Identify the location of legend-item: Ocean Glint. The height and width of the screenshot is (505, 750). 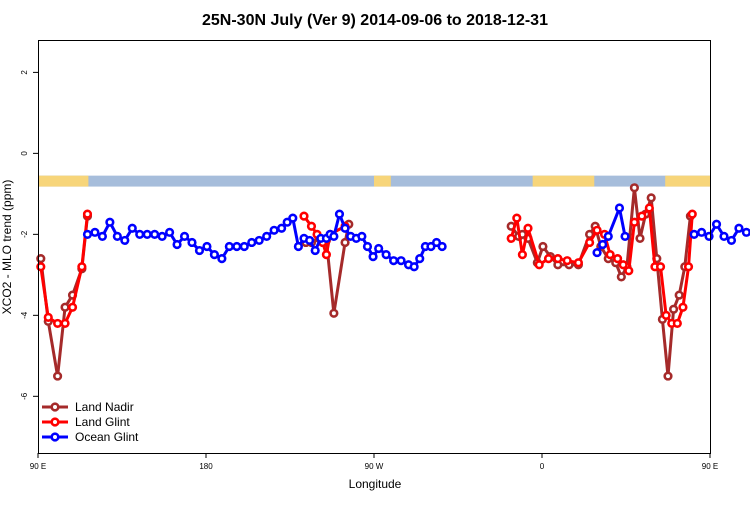
(90, 437).